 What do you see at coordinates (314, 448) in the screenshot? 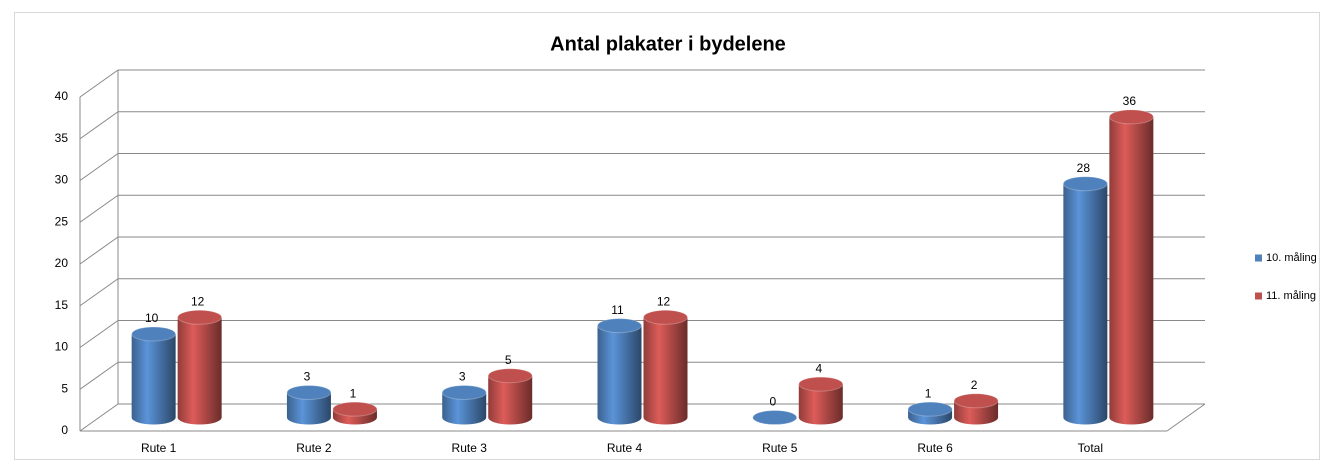
I see `x-tick-label: Rute 2` at bounding box center [314, 448].